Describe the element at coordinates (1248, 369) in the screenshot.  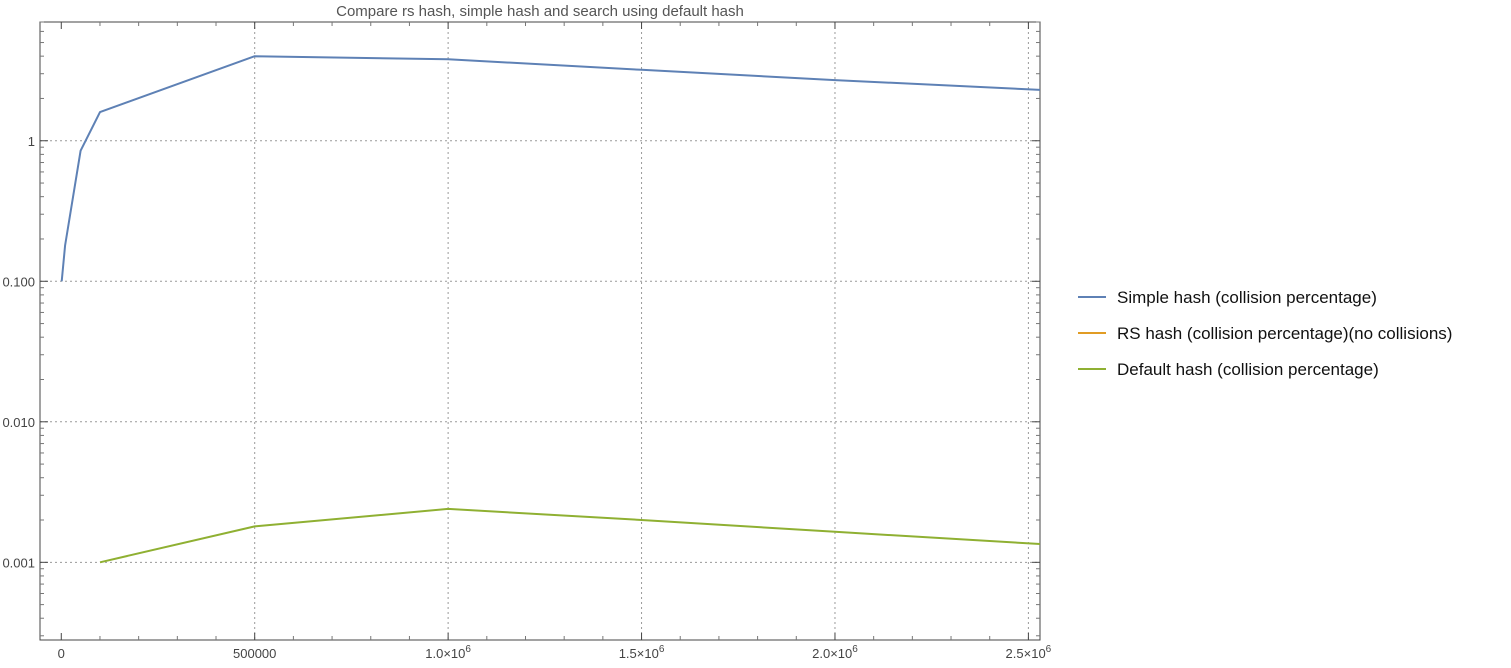
I see `legend-label-3: Default hash (collision percentage)` at that location.